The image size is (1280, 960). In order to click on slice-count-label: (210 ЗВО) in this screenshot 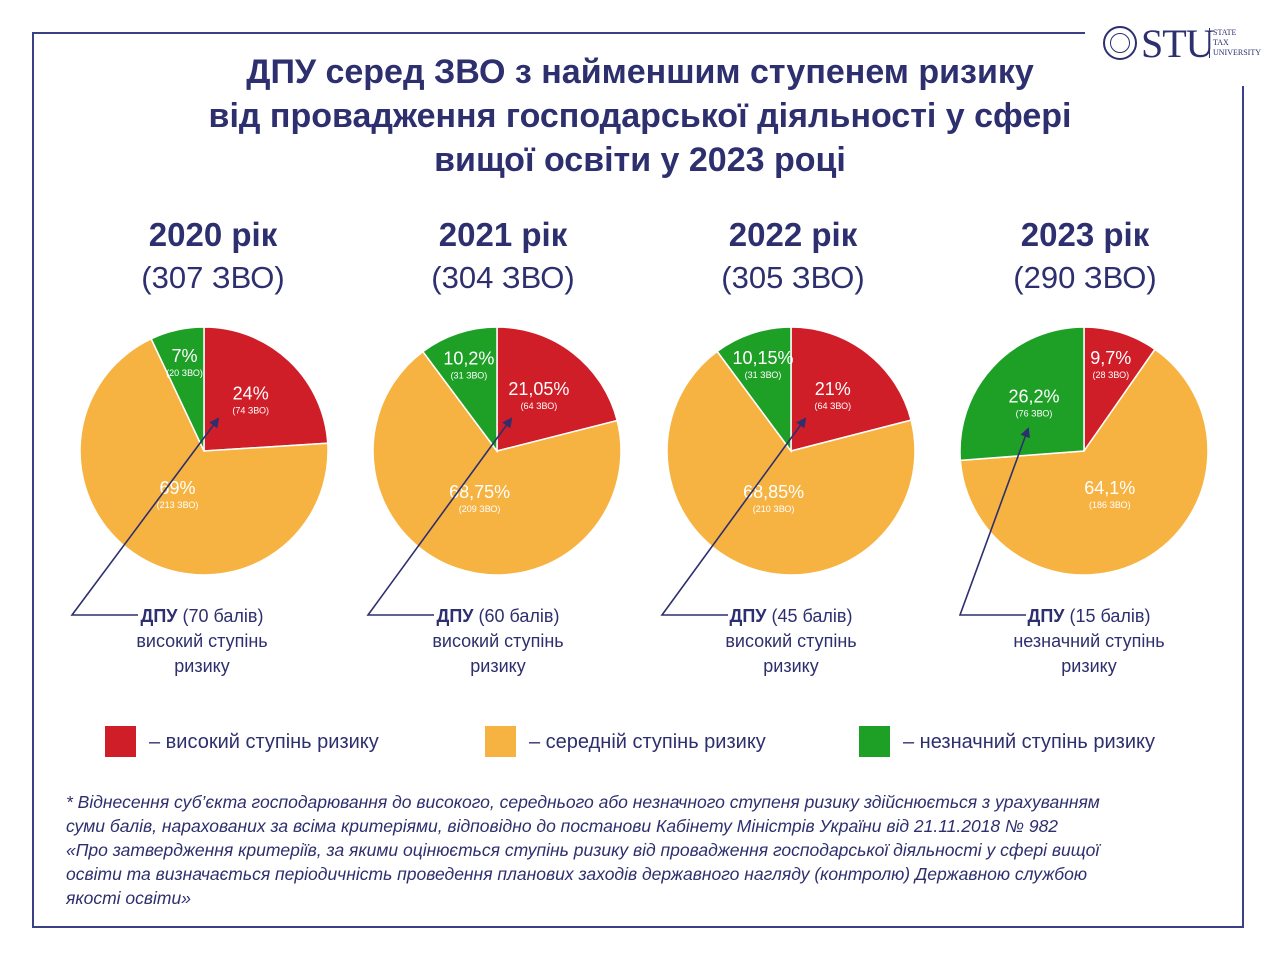, I will do `click(774, 509)`.